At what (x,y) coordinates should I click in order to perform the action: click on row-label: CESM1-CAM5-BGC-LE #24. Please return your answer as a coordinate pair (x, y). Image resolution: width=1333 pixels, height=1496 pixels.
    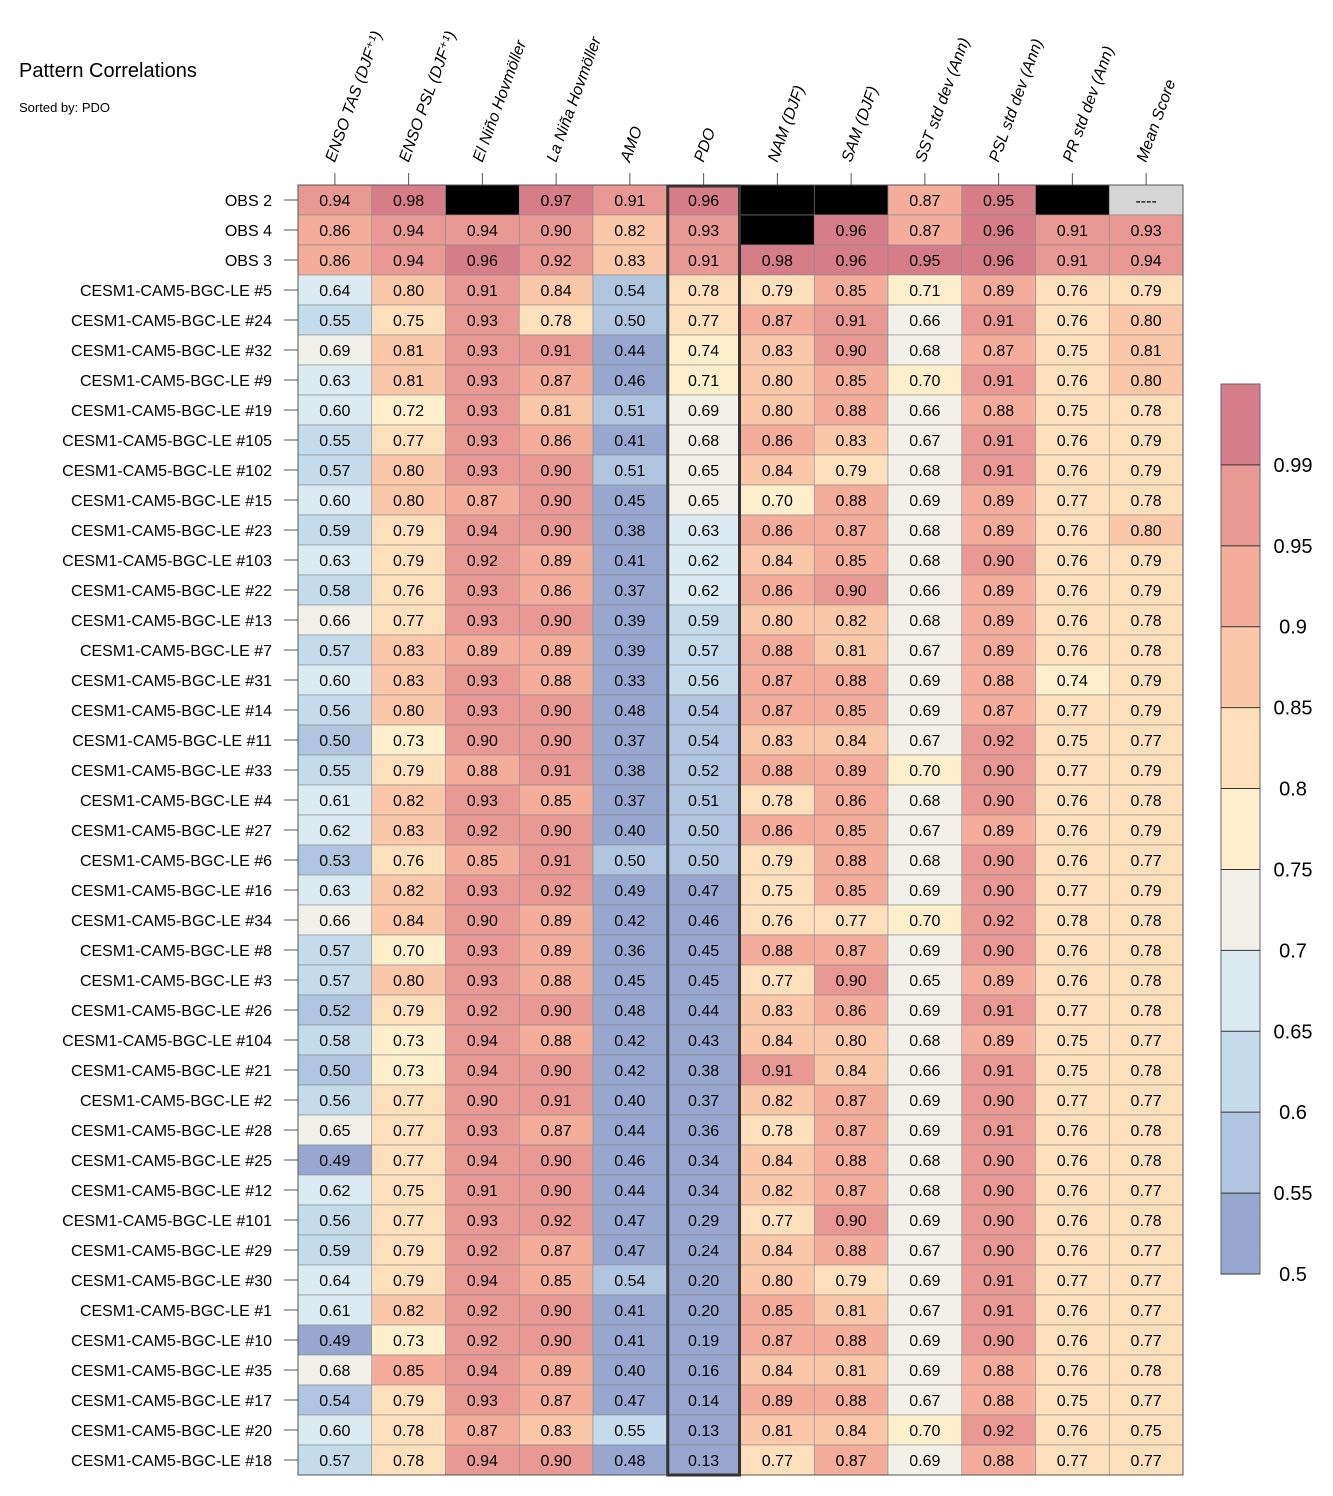
    Looking at the image, I should click on (171, 321).